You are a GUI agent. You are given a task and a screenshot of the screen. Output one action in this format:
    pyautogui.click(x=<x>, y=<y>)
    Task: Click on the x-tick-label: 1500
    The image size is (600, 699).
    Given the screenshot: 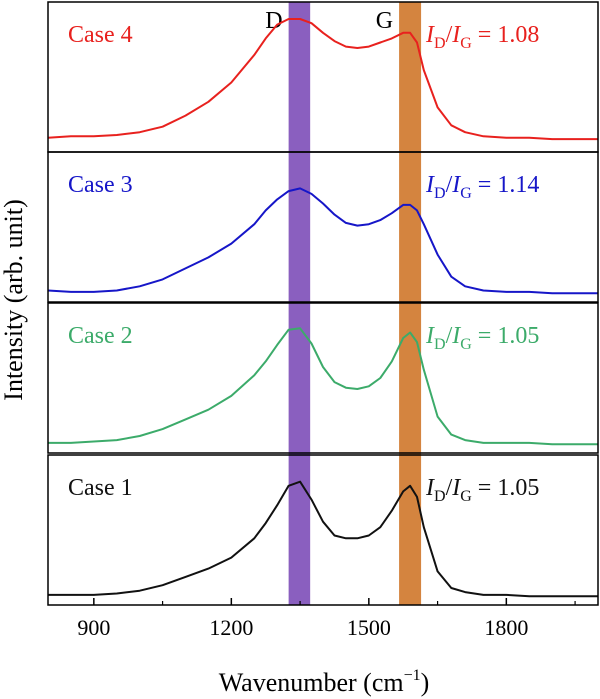 What is the action you would take?
    pyautogui.click(x=369, y=627)
    